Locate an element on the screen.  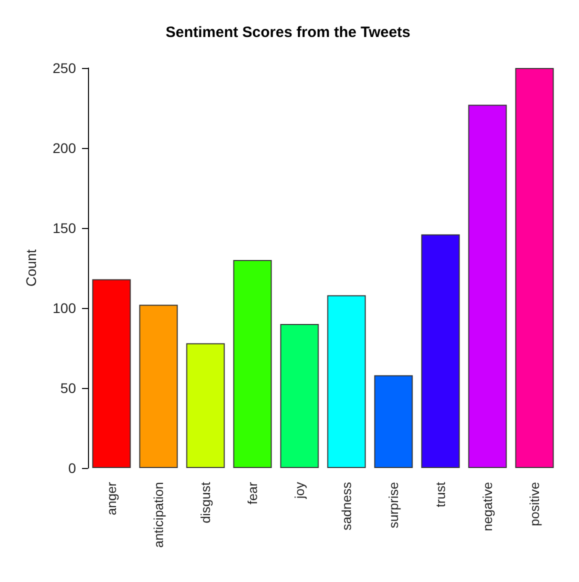
y-tick-label: 0 is located at coordinates (72, 468).